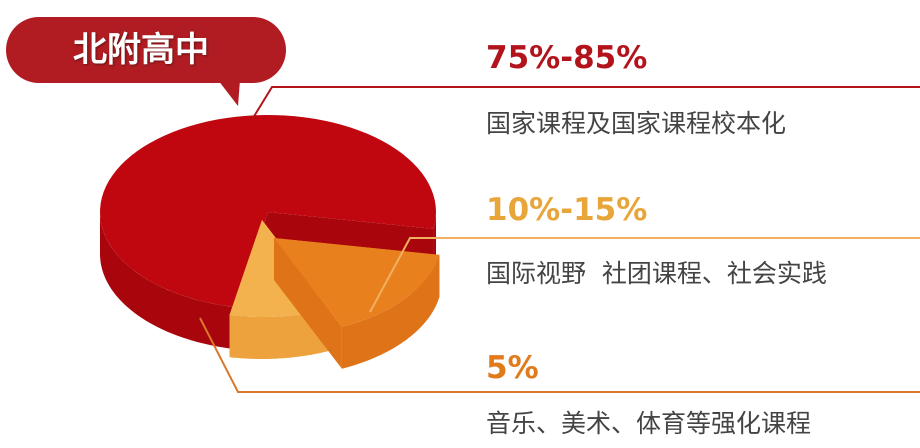 This screenshot has height=448, width=920. Describe the element at coordinates (308, 303) in the screenshot. I see `slice-international-cut-face` at that location.